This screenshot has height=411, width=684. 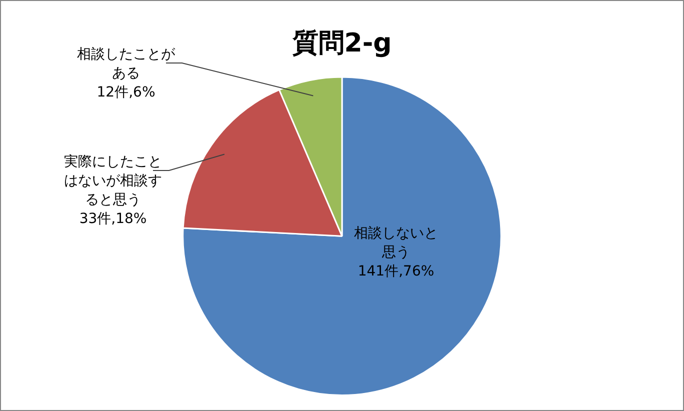 I want to click on data-label: 12件,6%, so click(x=126, y=92).